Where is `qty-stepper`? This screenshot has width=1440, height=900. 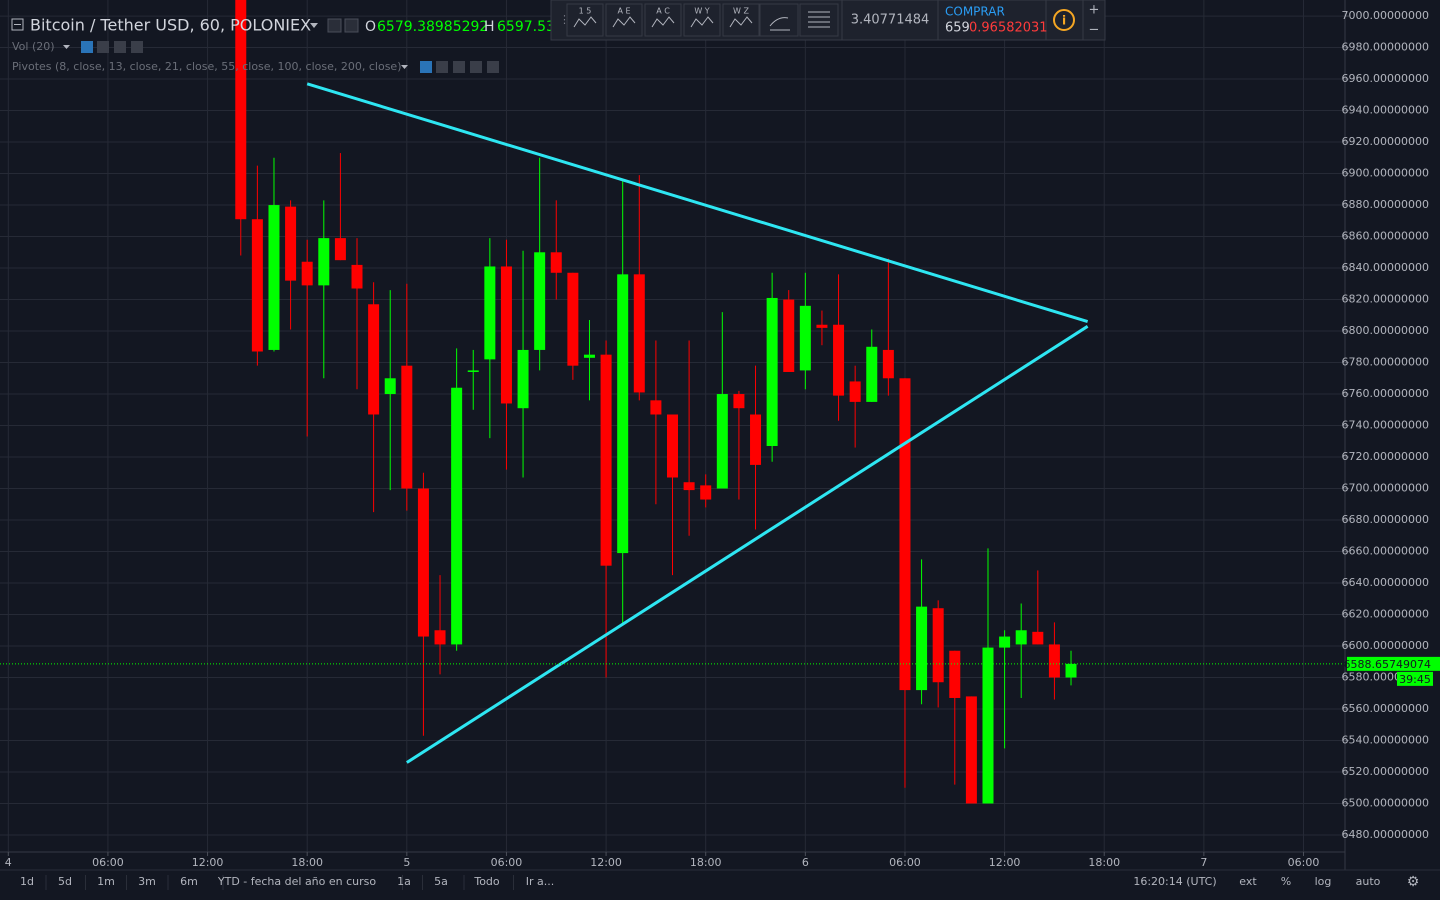 qty-stepper is located at coordinates (1094, 20).